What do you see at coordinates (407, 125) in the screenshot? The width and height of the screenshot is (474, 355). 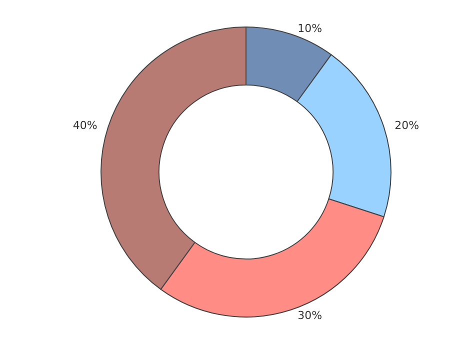 I see `data-label: 20%` at bounding box center [407, 125].